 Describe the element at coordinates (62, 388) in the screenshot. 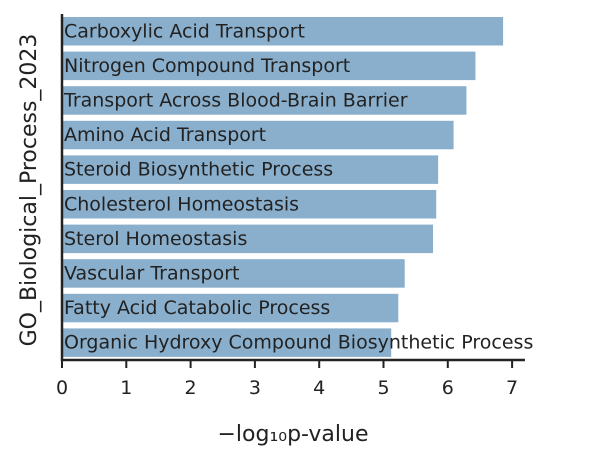

I see `x-tick-label-0: 0` at that location.